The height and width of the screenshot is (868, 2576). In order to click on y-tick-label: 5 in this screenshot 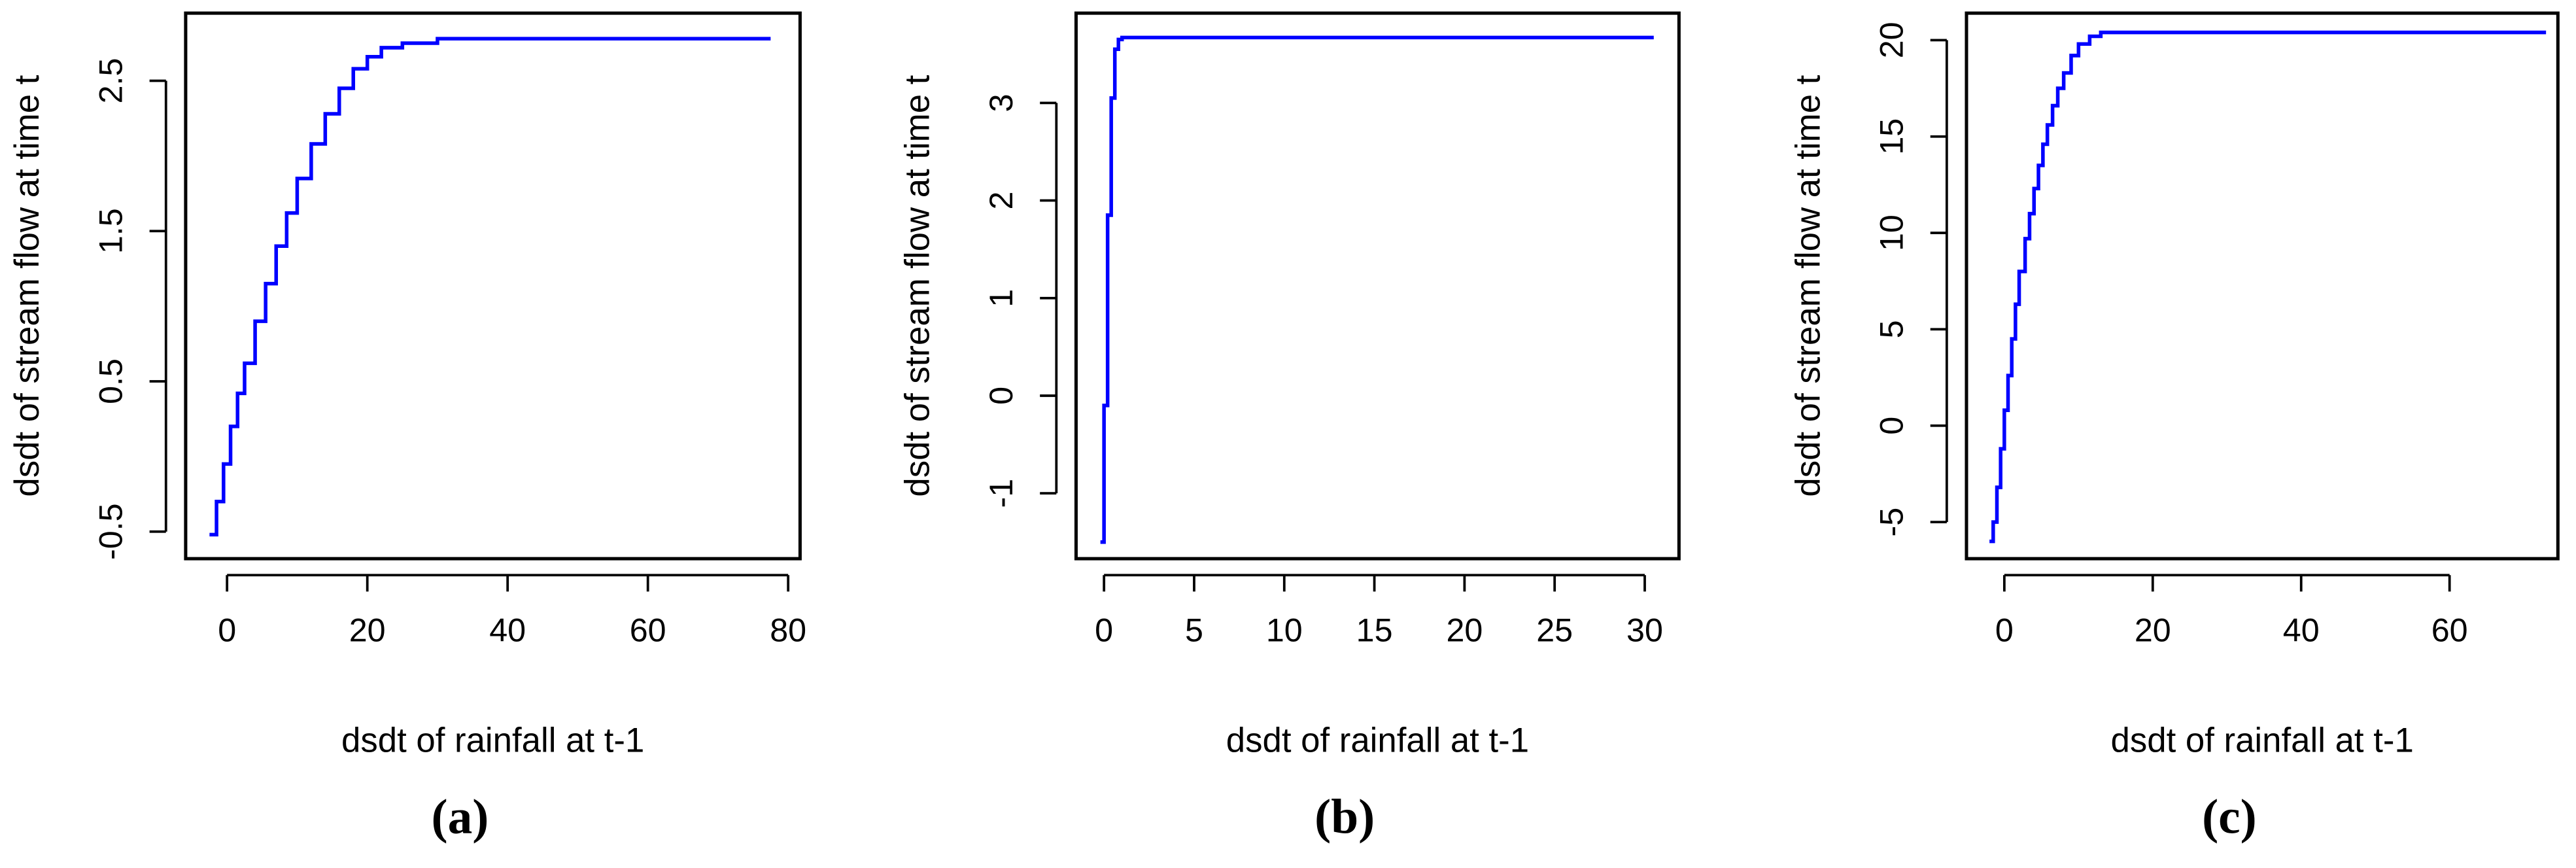, I will do `click(1892, 329)`.